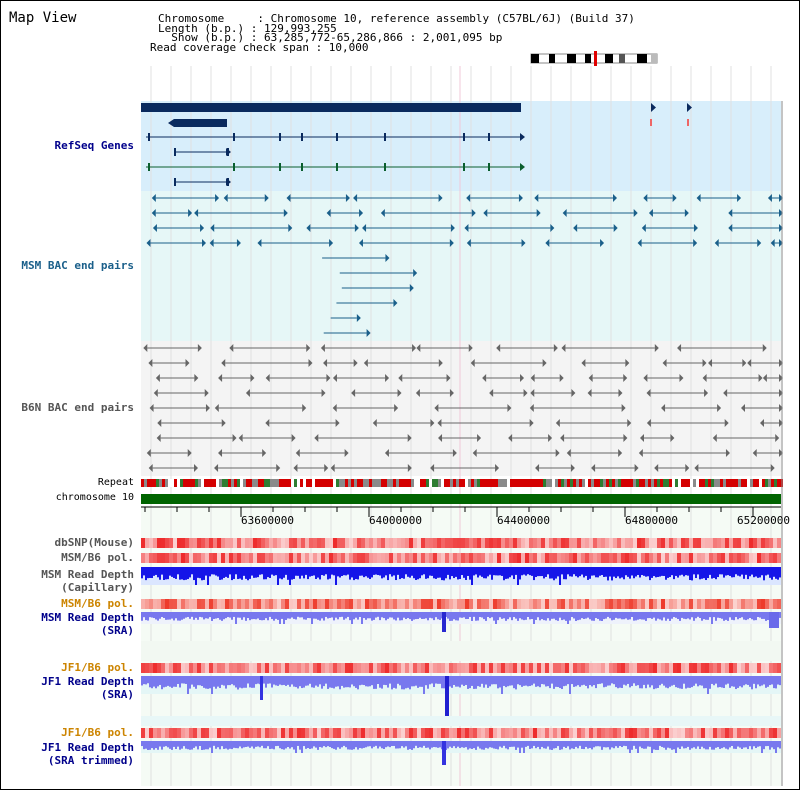  I want to click on track-label-msm-bac: MSM BAC end pairs, so click(77, 265).